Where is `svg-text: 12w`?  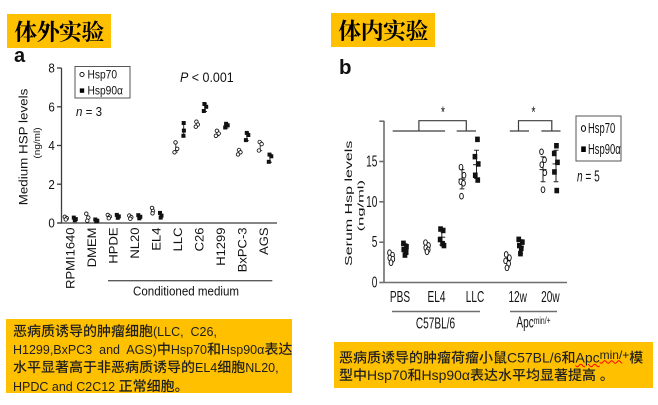 svg-text: 12w is located at coordinates (517, 297).